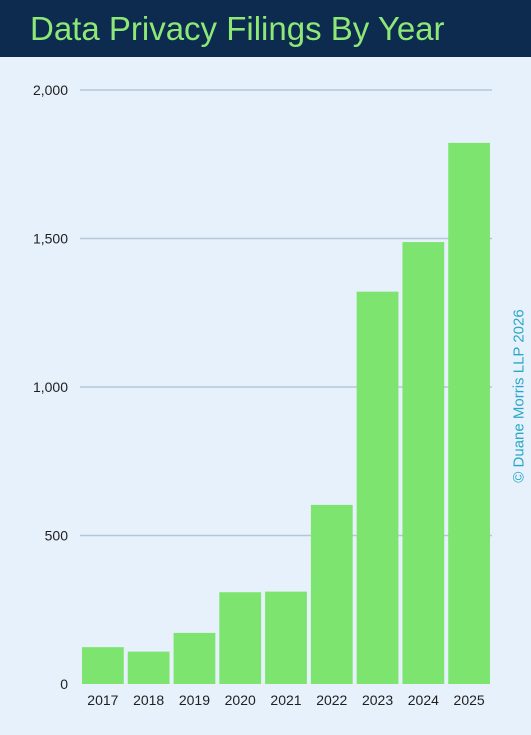  What do you see at coordinates (377, 487) in the screenshot?
I see `bar-2023` at bounding box center [377, 487].